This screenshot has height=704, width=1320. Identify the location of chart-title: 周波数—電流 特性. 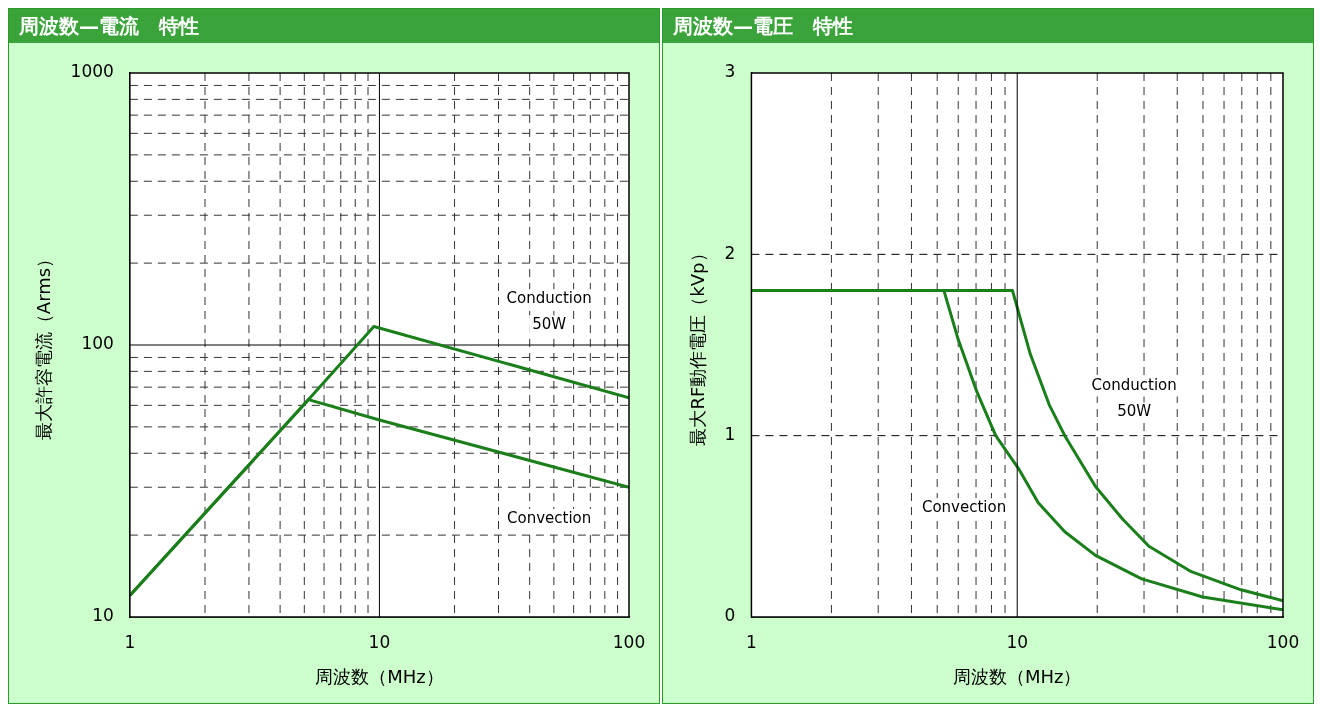
(334, 26).